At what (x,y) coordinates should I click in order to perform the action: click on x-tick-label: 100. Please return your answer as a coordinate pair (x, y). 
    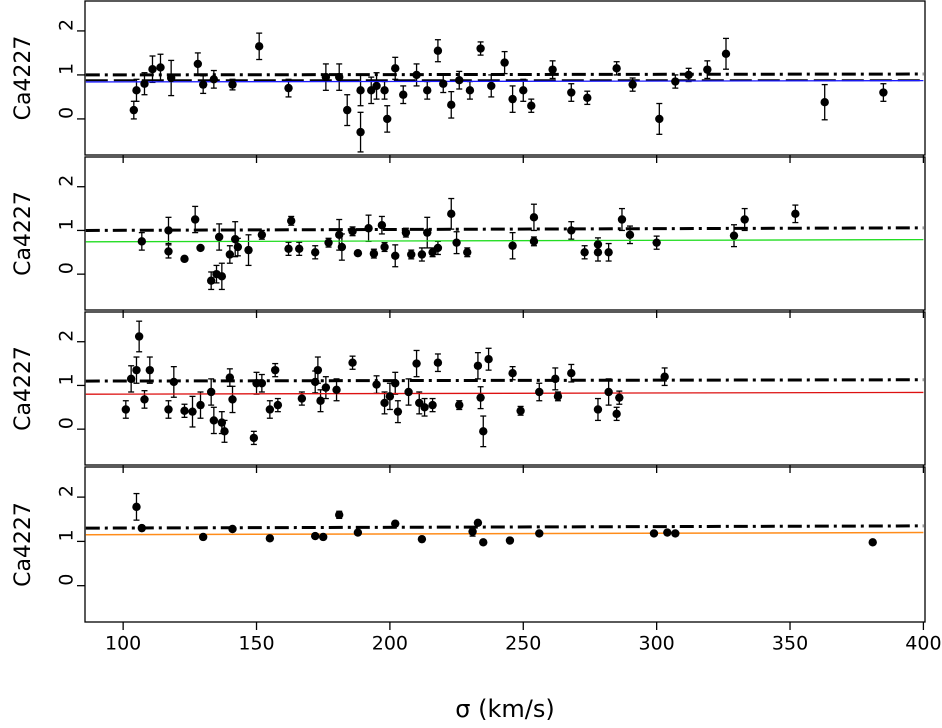
    Looking at the image, I should click on (123, 644).